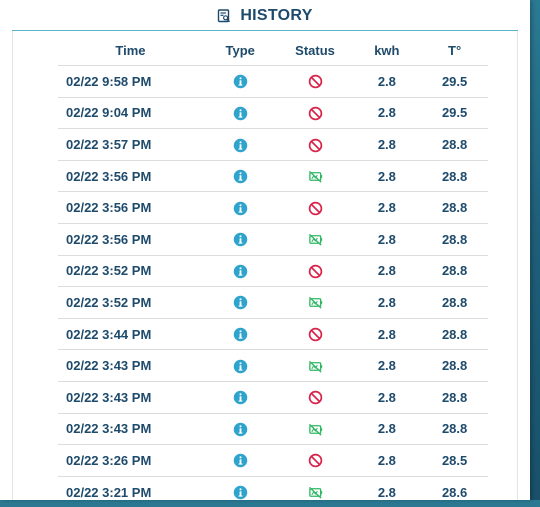 This screenshot has width=540, height=507. I want to click on table-row: 02/22 3:21 PM 2.8 28.6, so click(273, 491).